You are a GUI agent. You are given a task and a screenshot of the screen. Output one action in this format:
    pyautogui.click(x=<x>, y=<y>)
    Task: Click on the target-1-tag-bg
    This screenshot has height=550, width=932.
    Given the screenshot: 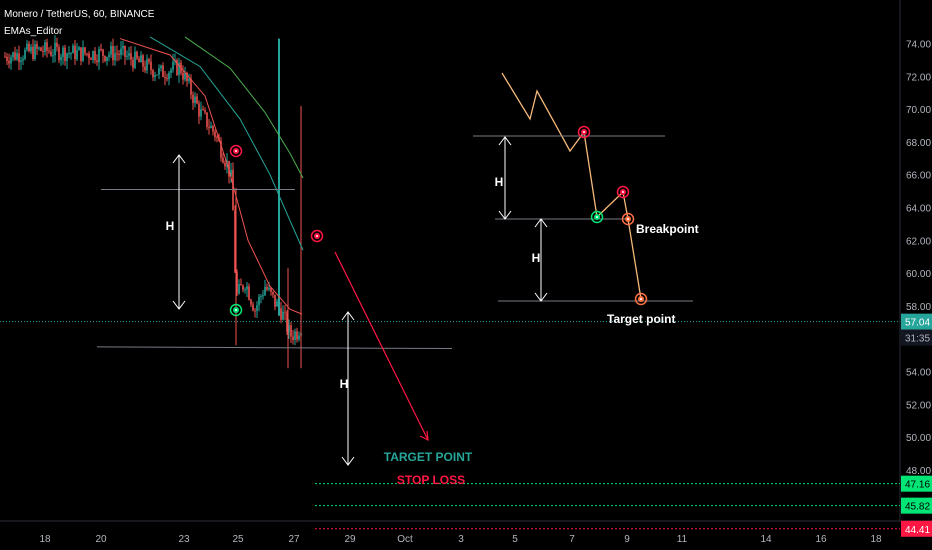 What is the action you would take?
    pyautogui.click(x=916, y=483)
    